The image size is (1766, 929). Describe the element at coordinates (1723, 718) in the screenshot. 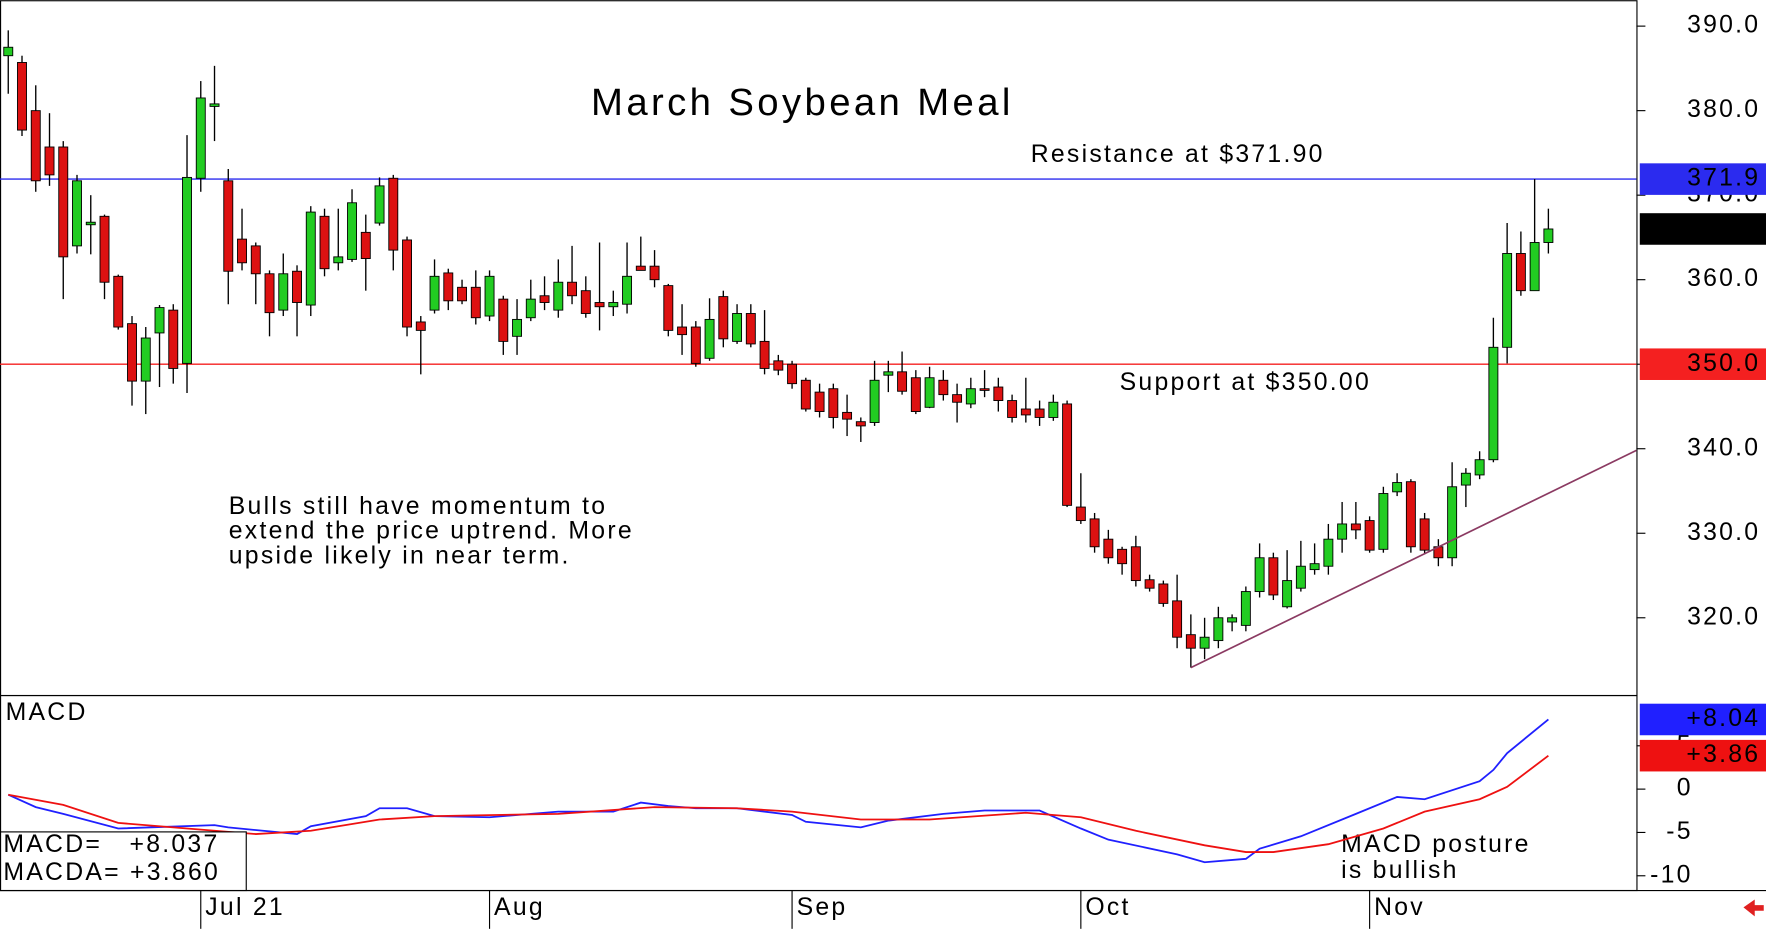

I see `macd-badge-label: +8.04` at that location.